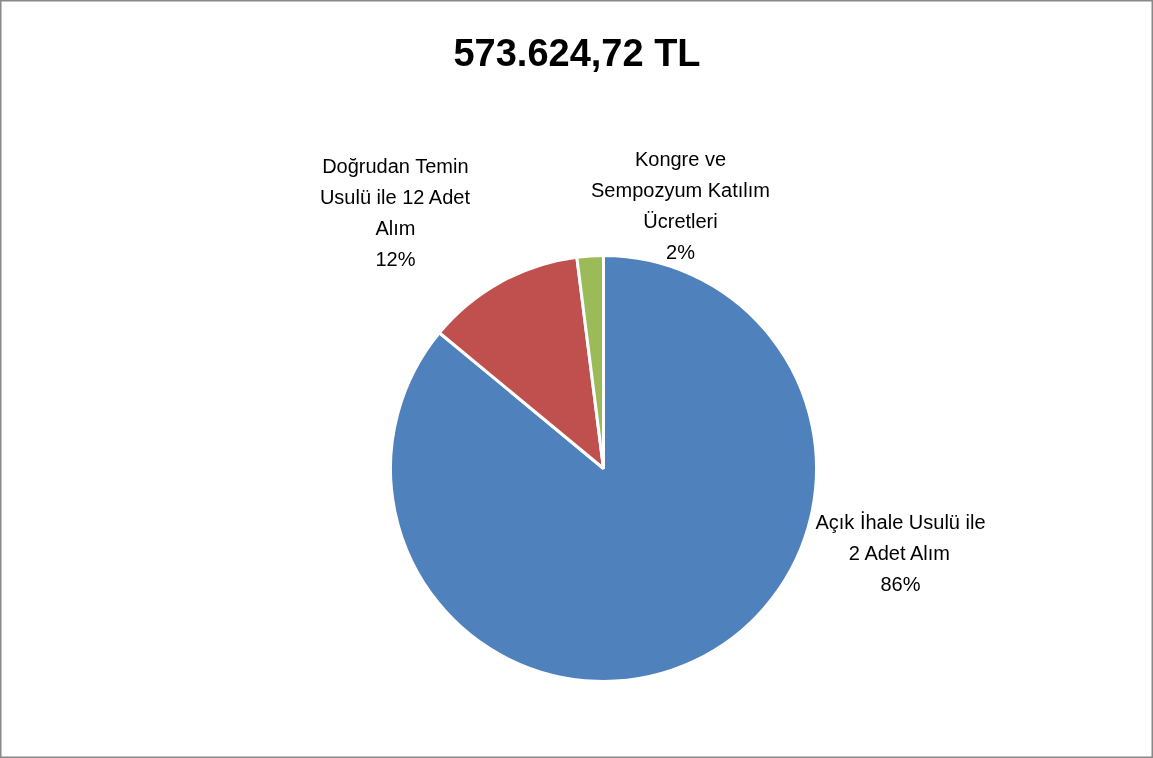  What do you see at coordinates (395, 258) in the screenshot?
I see `data-label: 12%` at bounding box center [395, 258].